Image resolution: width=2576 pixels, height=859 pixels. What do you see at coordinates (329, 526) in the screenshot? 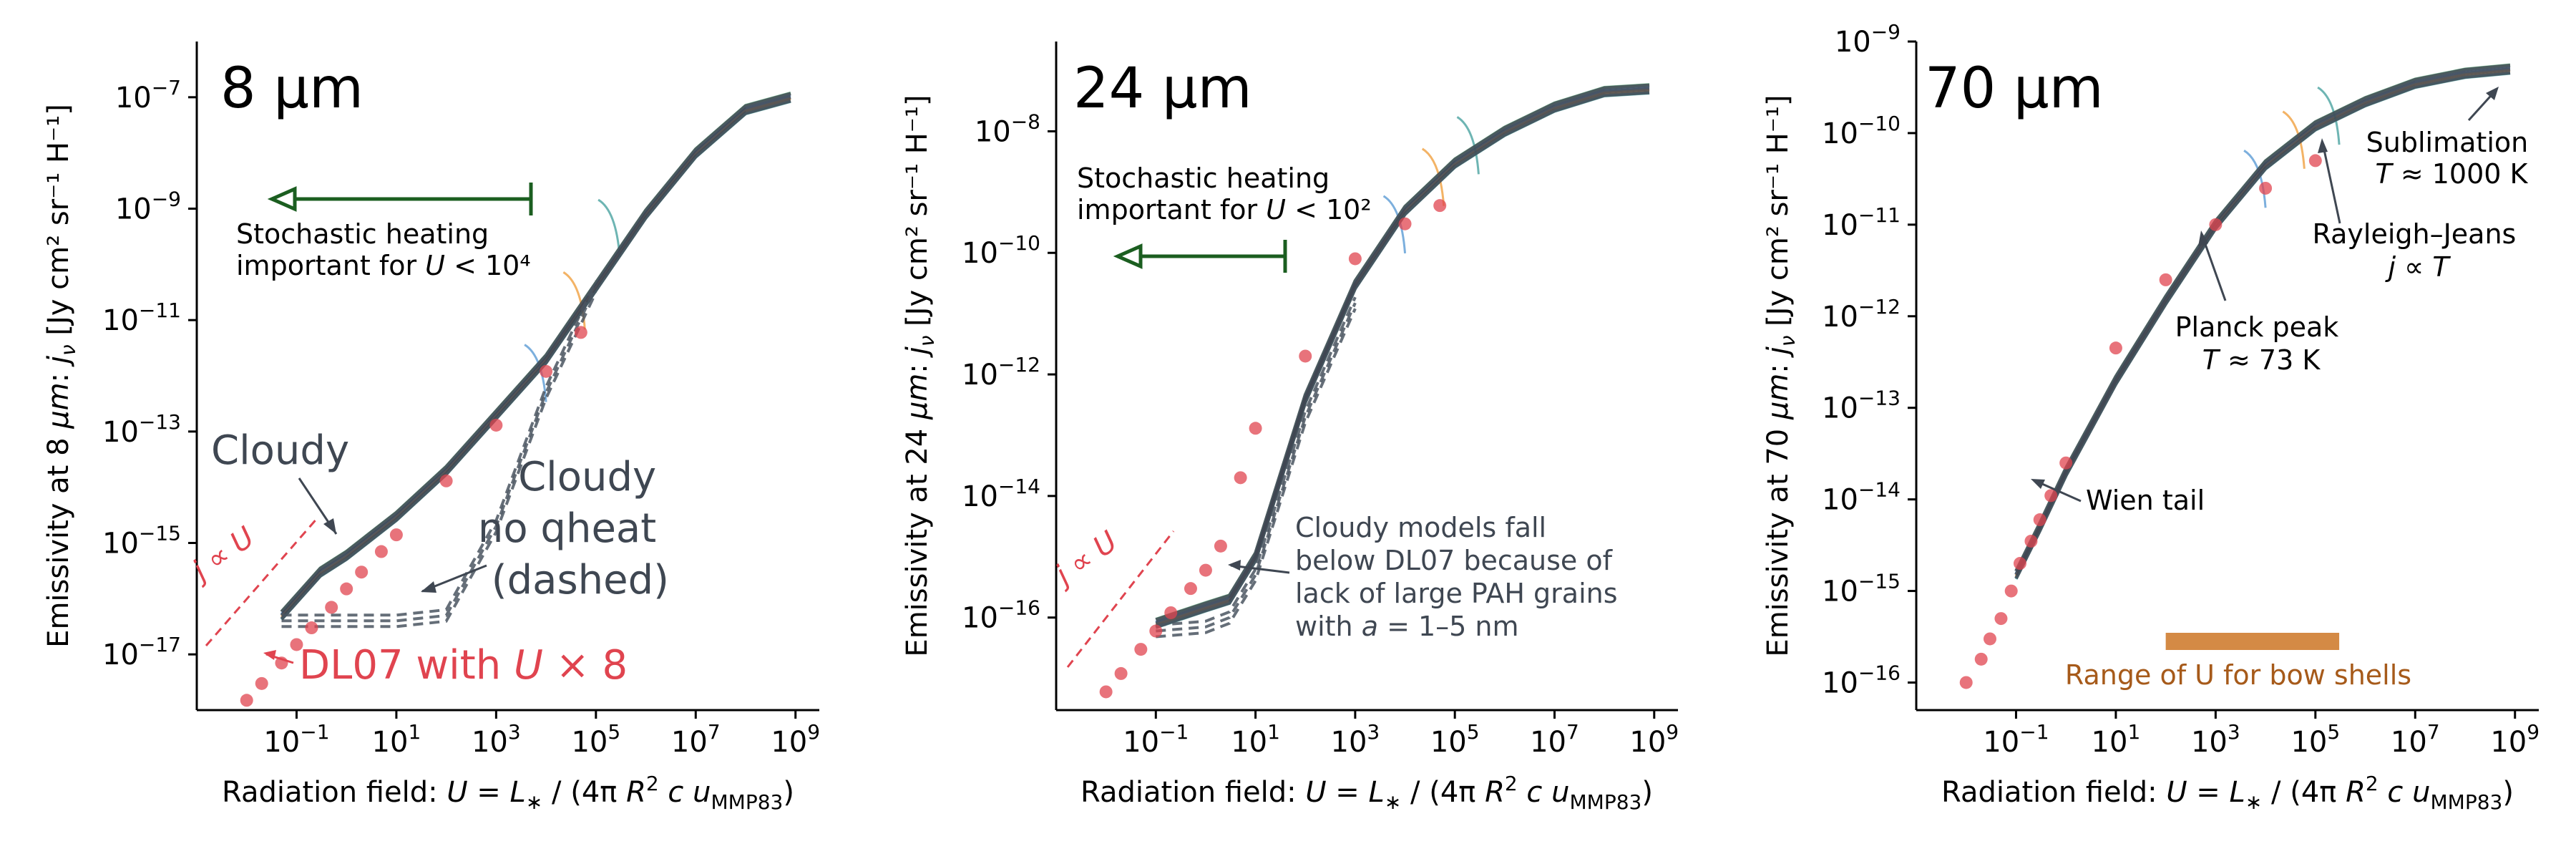
I see `cloudy-pointer-head` at bounding box center [329, 526].